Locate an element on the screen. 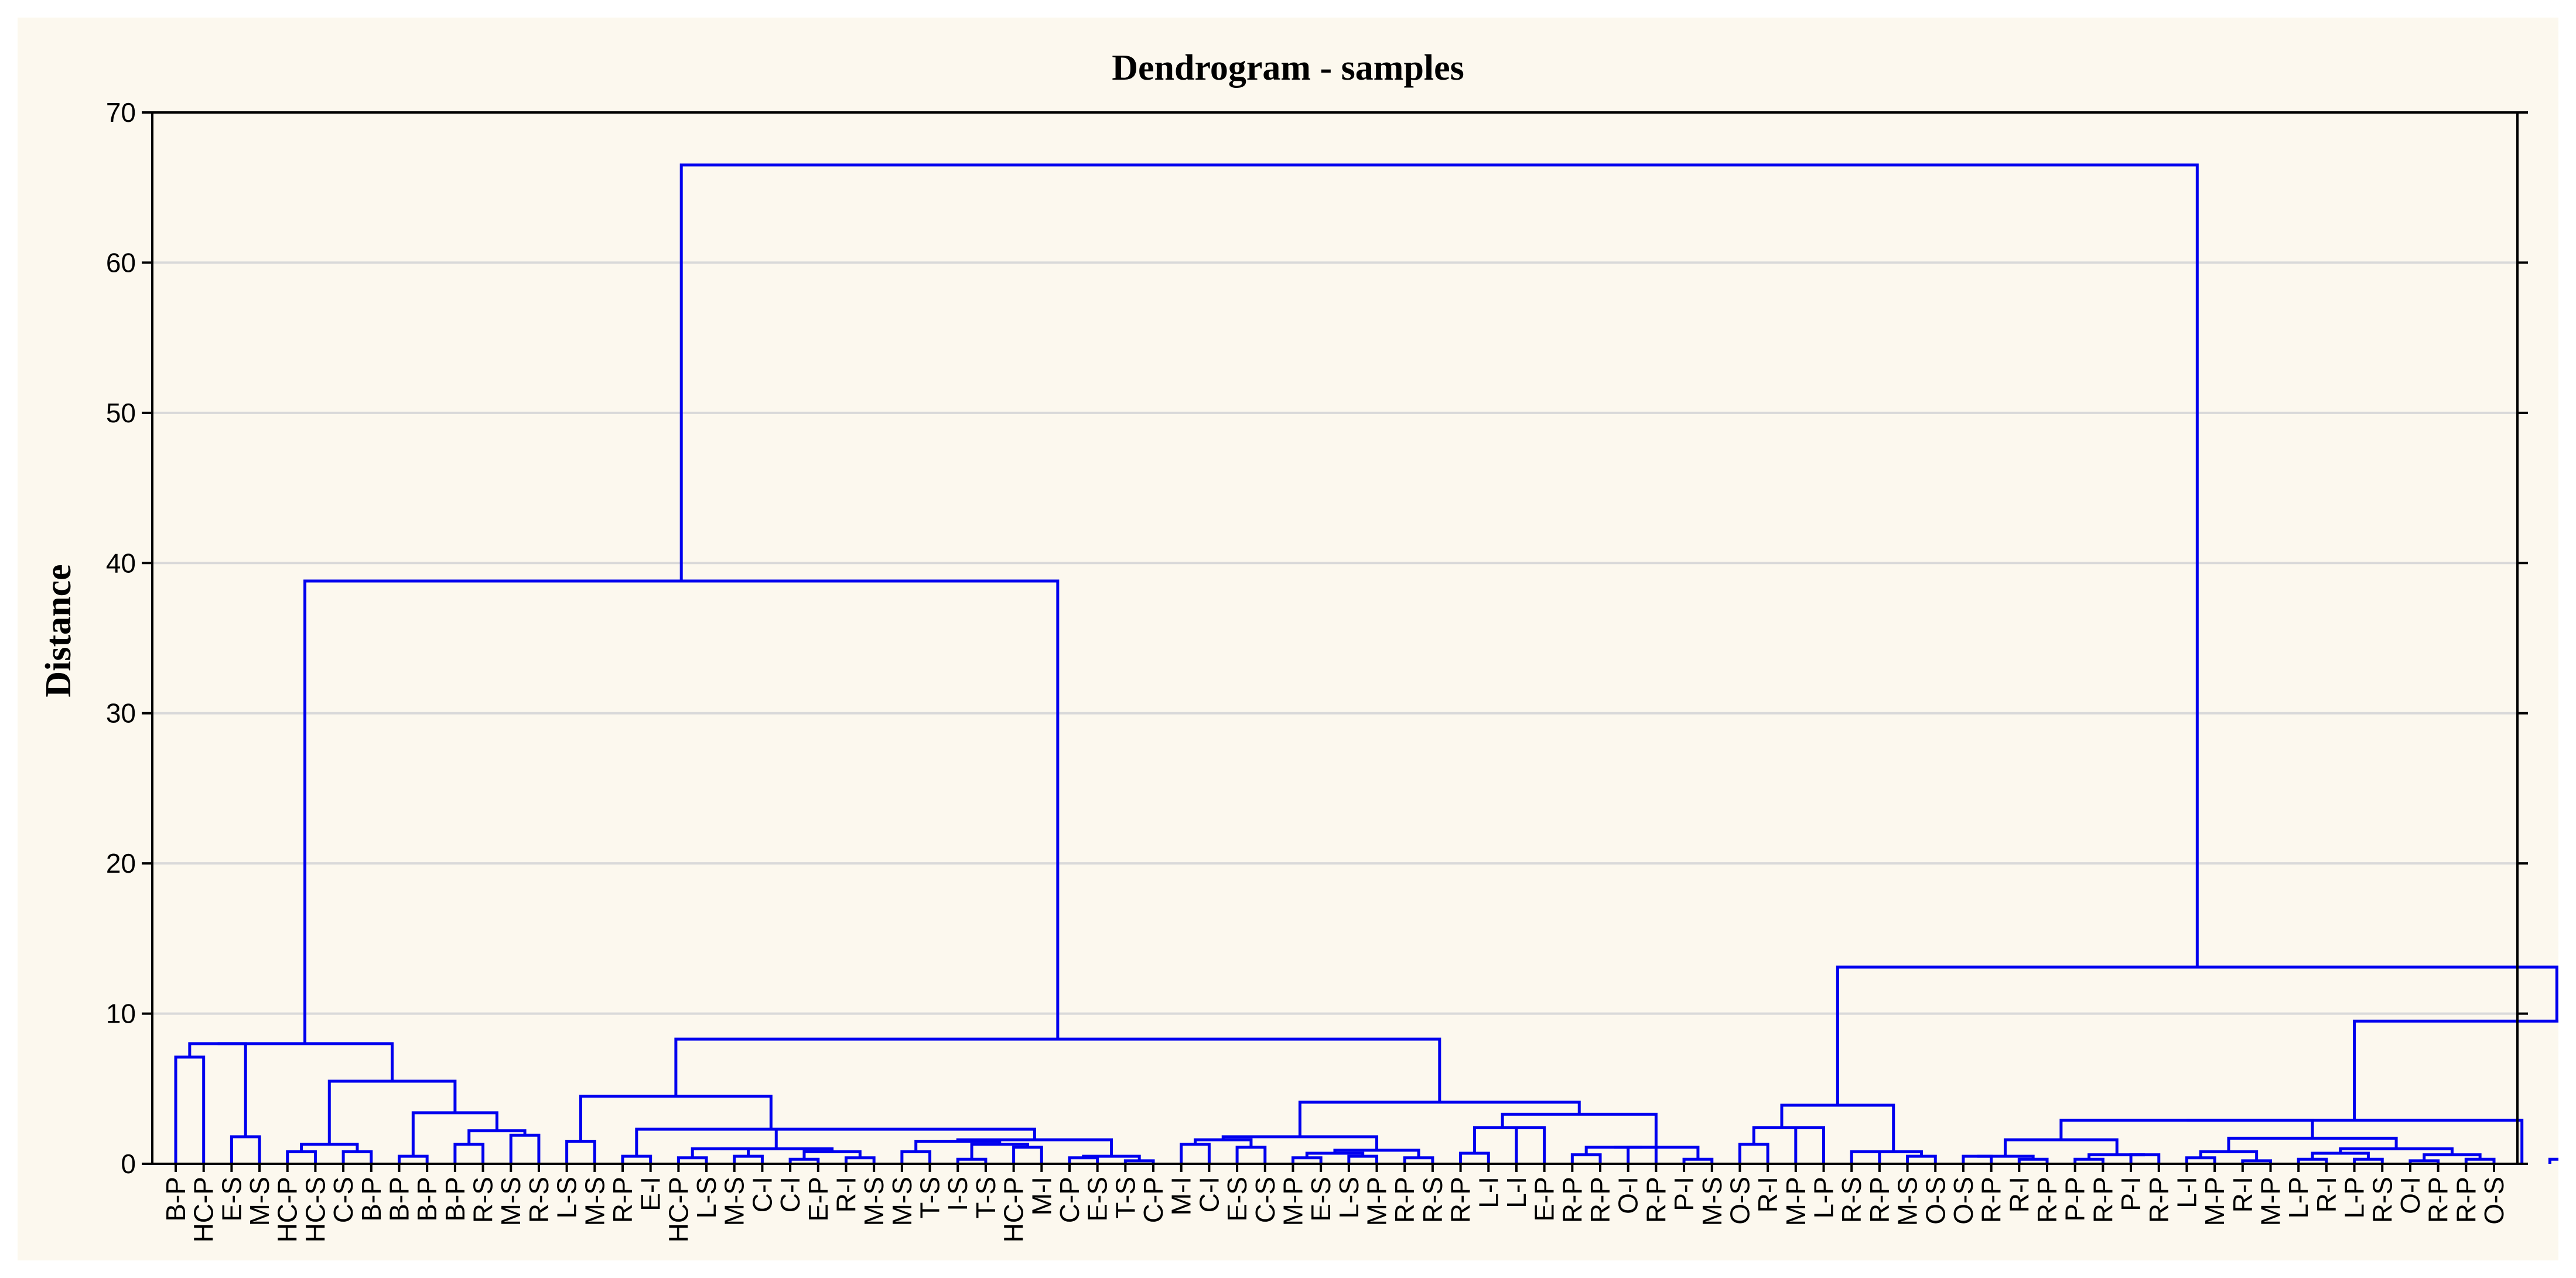 The height and width of the screenshot is (1278, 2576). leaf-label: P-P is located at coordinates (2075, 1199).